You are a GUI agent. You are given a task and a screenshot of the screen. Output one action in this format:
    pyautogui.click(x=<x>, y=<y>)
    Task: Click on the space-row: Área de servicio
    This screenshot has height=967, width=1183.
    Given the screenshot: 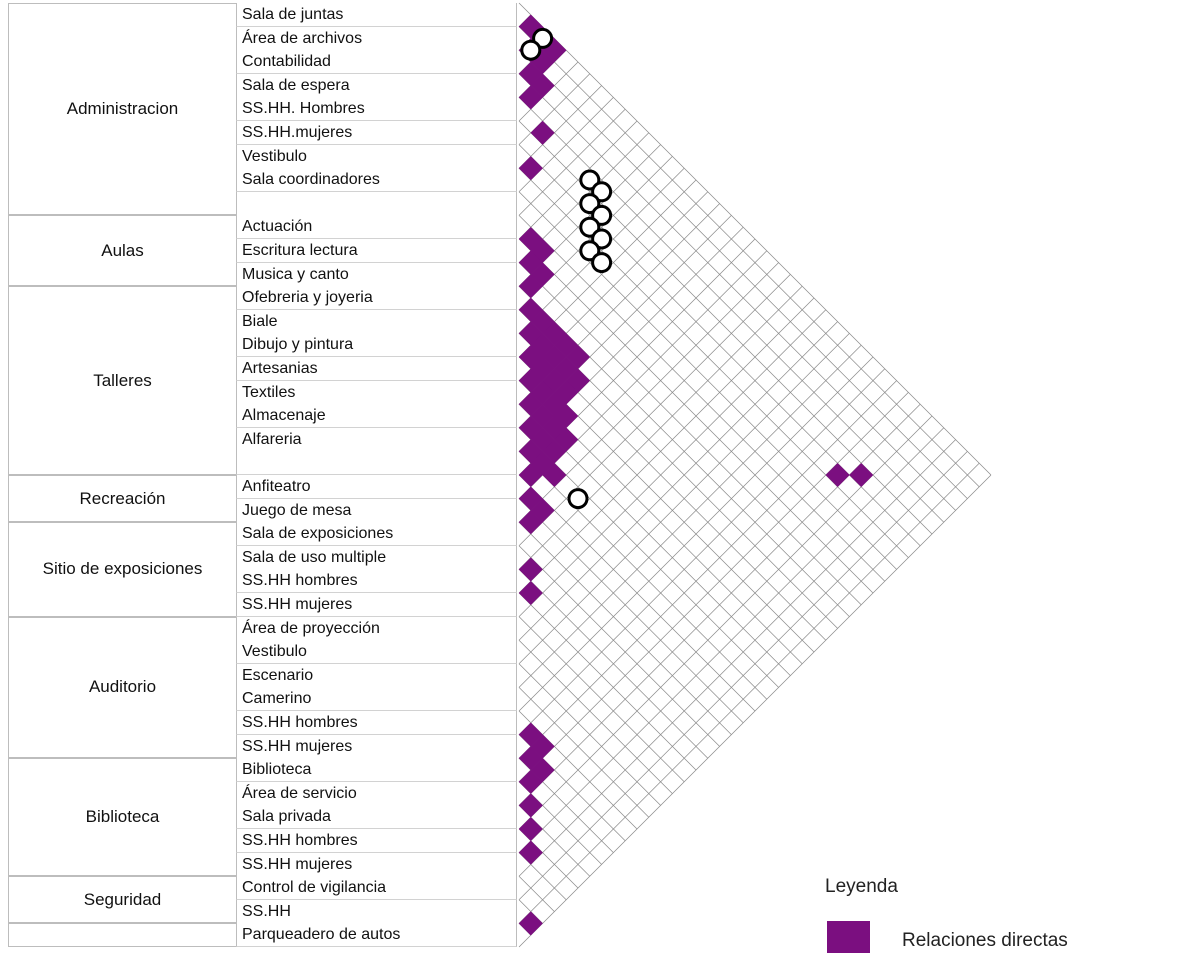 What is the action you would take?
    pyautogui.click(x=376, y=793)
    